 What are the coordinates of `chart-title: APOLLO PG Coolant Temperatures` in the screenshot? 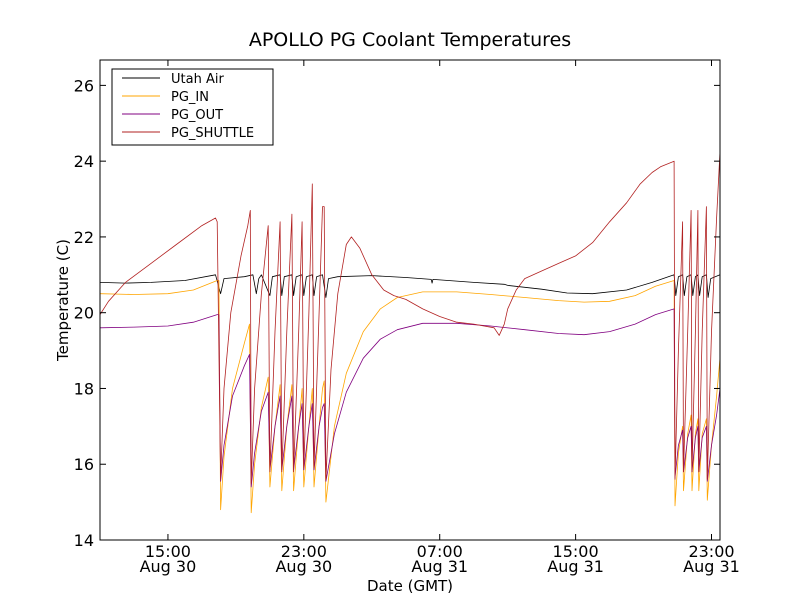 It's located at (410, 40).